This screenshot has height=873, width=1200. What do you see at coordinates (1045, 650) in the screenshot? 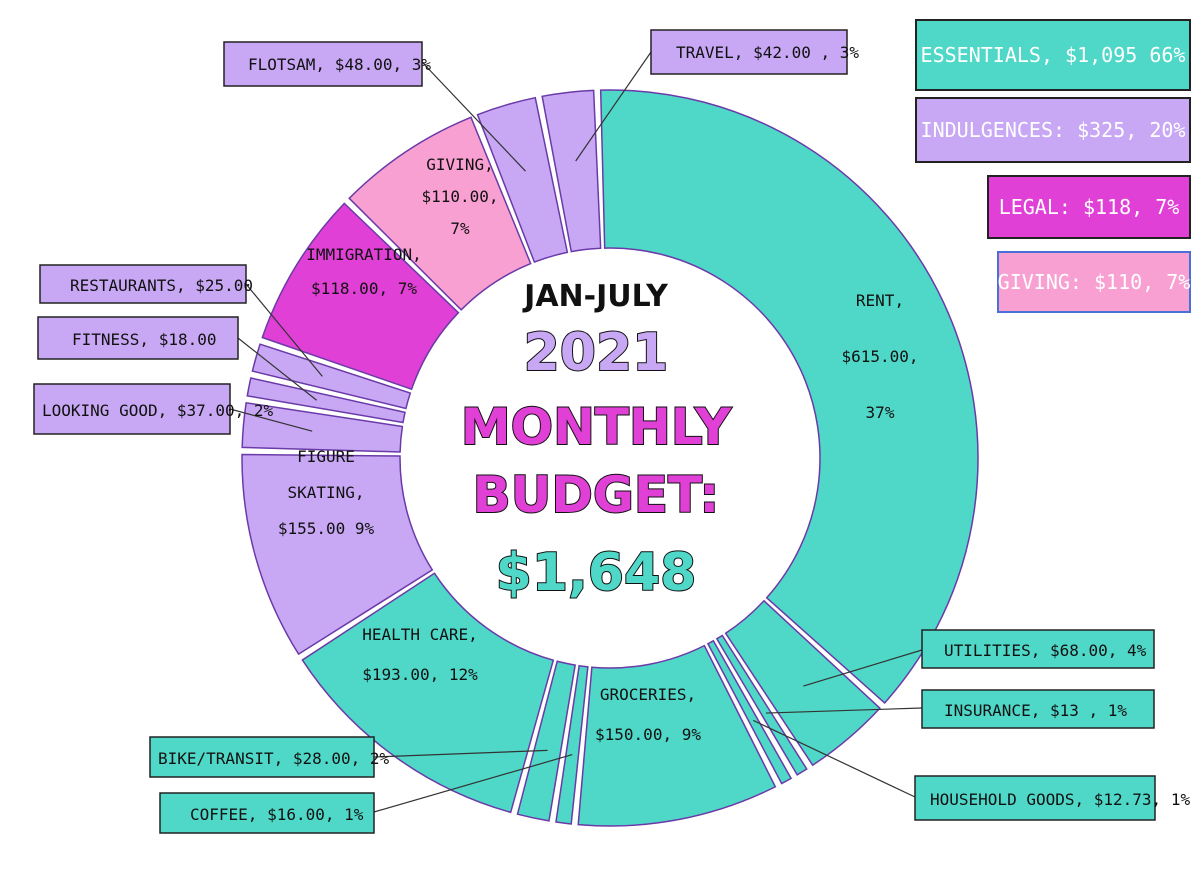
I see `callout-label-utilities: UTILITIES, $68.00, 4%` at bounding box center [1045, 650].